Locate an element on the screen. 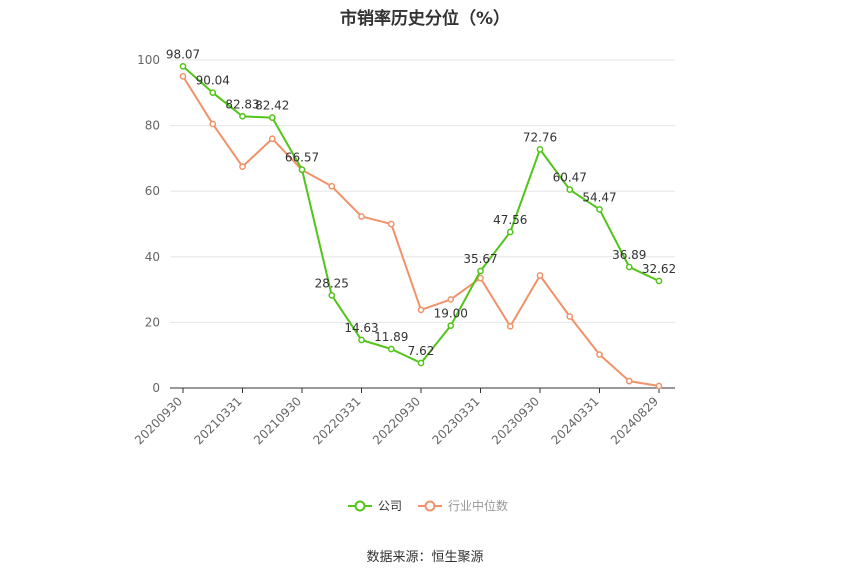 The height and width of the screenshot is (575, 850). data-label: 7.62 is located at coordinates (421, 351).